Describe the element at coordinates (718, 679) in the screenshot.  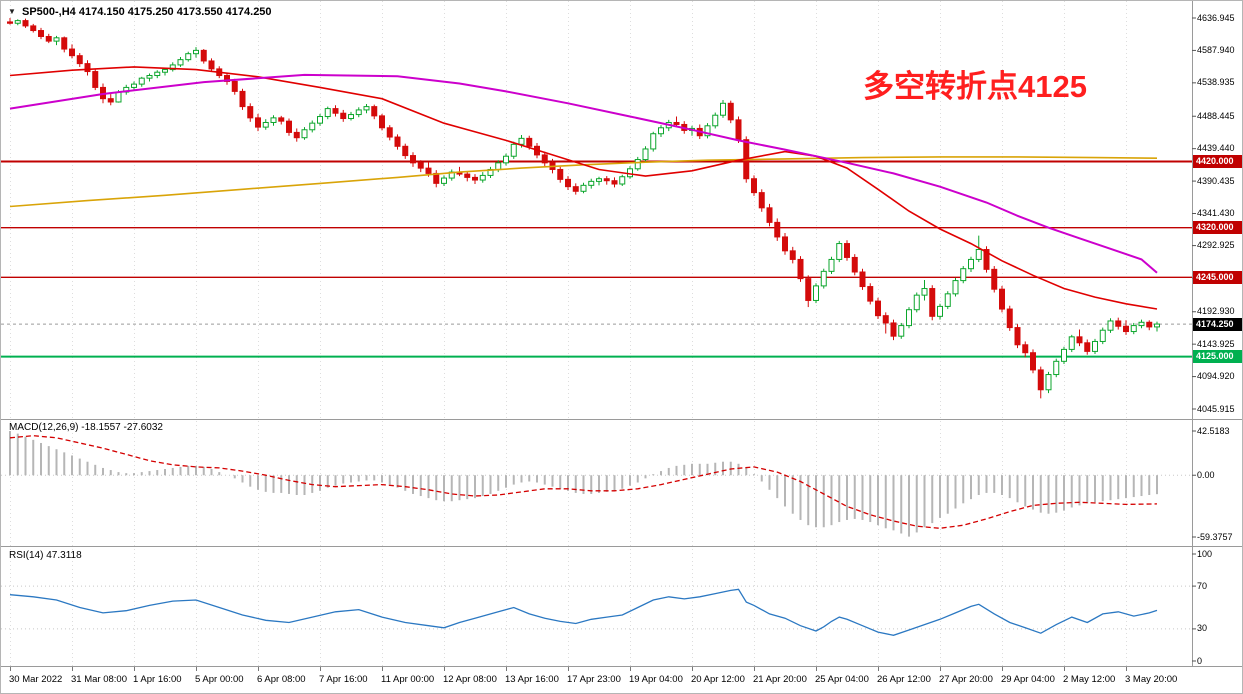
I see `time-axis-label: 20 Apr 12:00` at that location.